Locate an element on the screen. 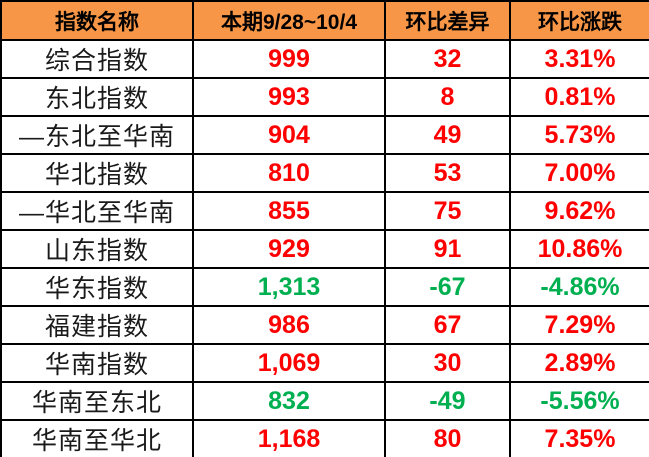 Image resolution: width=649 pixels, height=457 pixels. change-value-cell: 9.62% is located at coordinates (579, 211).